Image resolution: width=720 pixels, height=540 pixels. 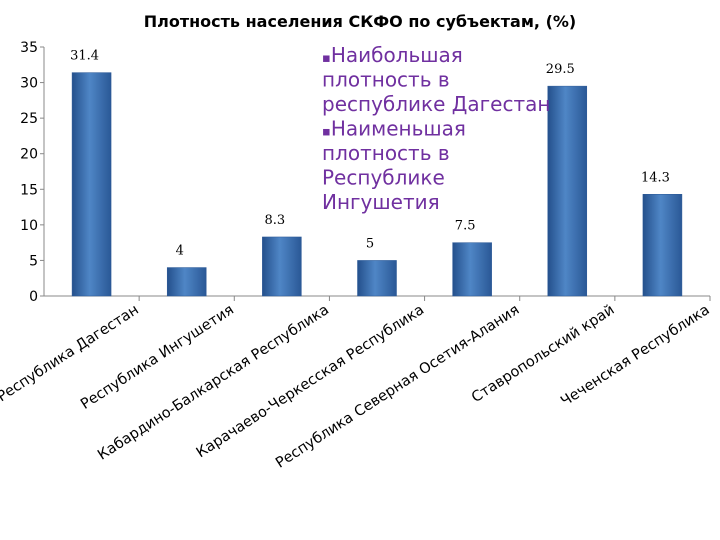 I want to click on y-tick-label: 10, so click(x=29, y=226).